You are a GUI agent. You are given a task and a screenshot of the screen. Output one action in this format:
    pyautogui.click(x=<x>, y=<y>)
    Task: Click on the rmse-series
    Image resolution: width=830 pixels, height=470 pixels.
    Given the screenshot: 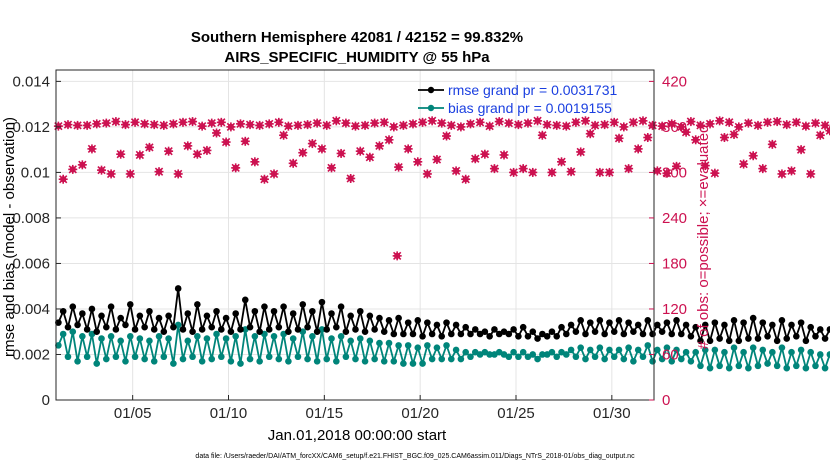 What is the action you would take?
    pyautogui.click(x=442, y=315)
    